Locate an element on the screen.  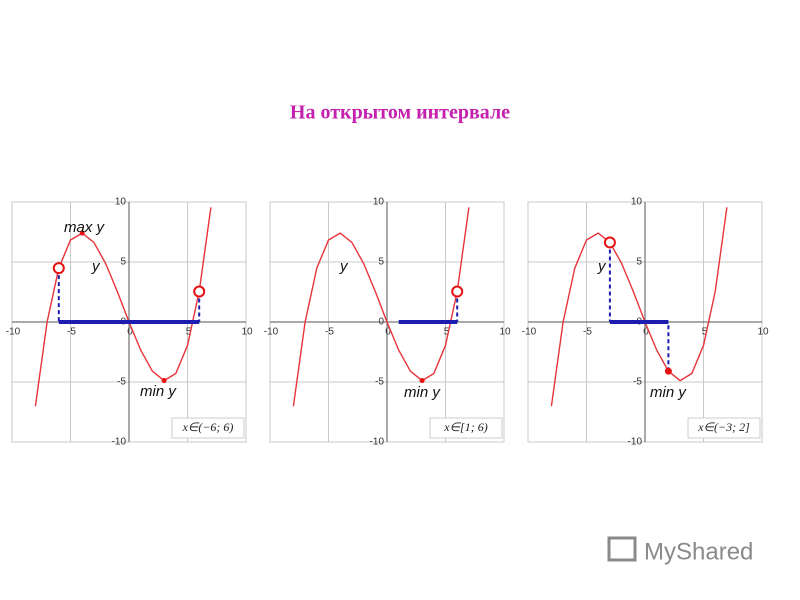
interval-label: x∈(−3; 2] is located at coordinates (723, 427).